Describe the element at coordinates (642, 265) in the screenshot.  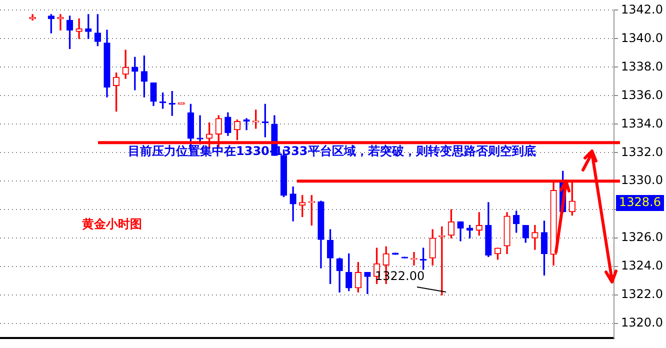
I see `y-tick-label: 1324.0` at that location.